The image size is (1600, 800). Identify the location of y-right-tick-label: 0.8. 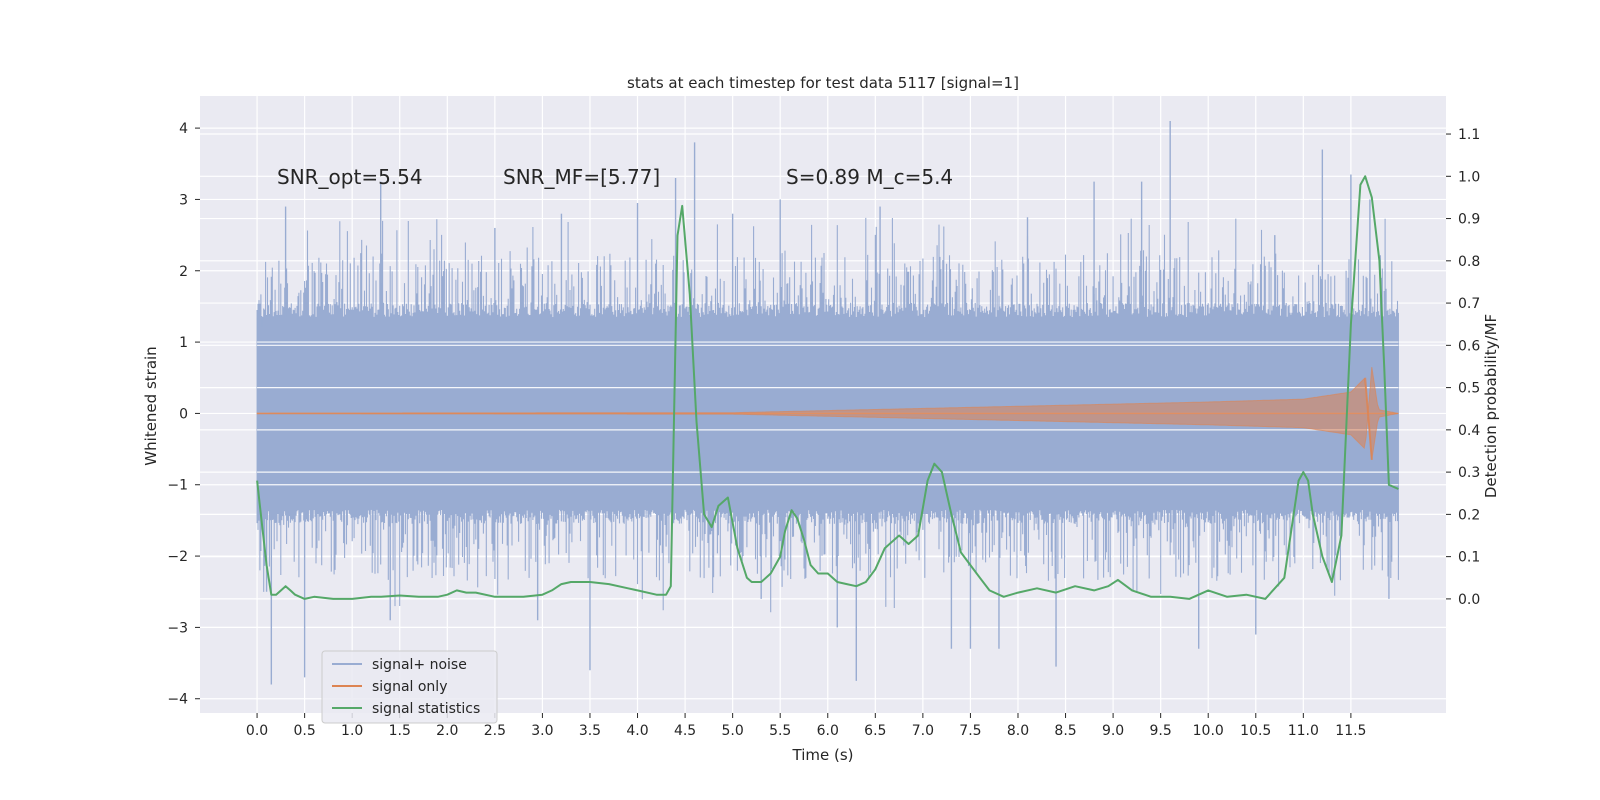
(1469, 262).